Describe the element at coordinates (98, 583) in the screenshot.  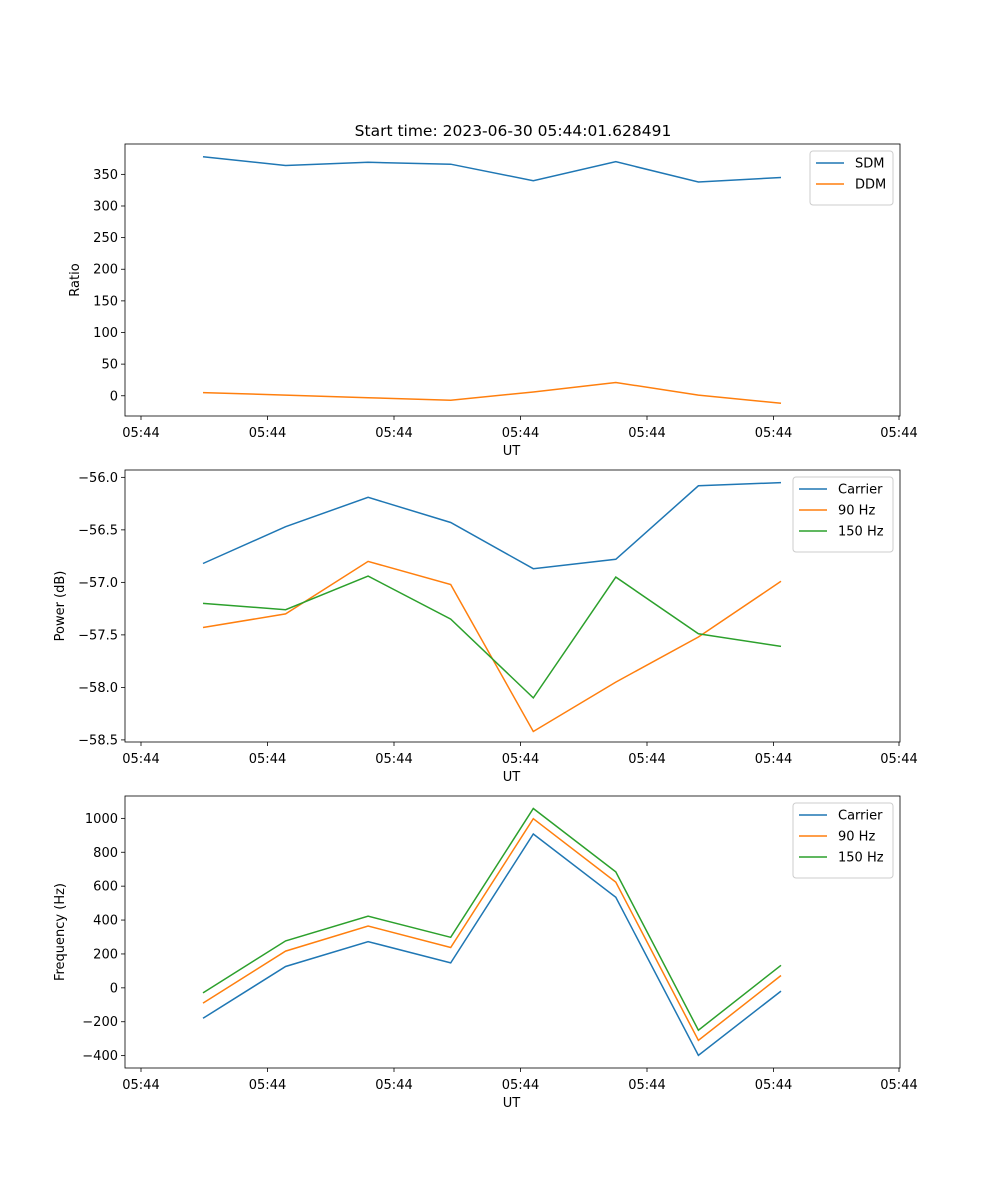
I see `y-tick-label: −57.0` at that location.